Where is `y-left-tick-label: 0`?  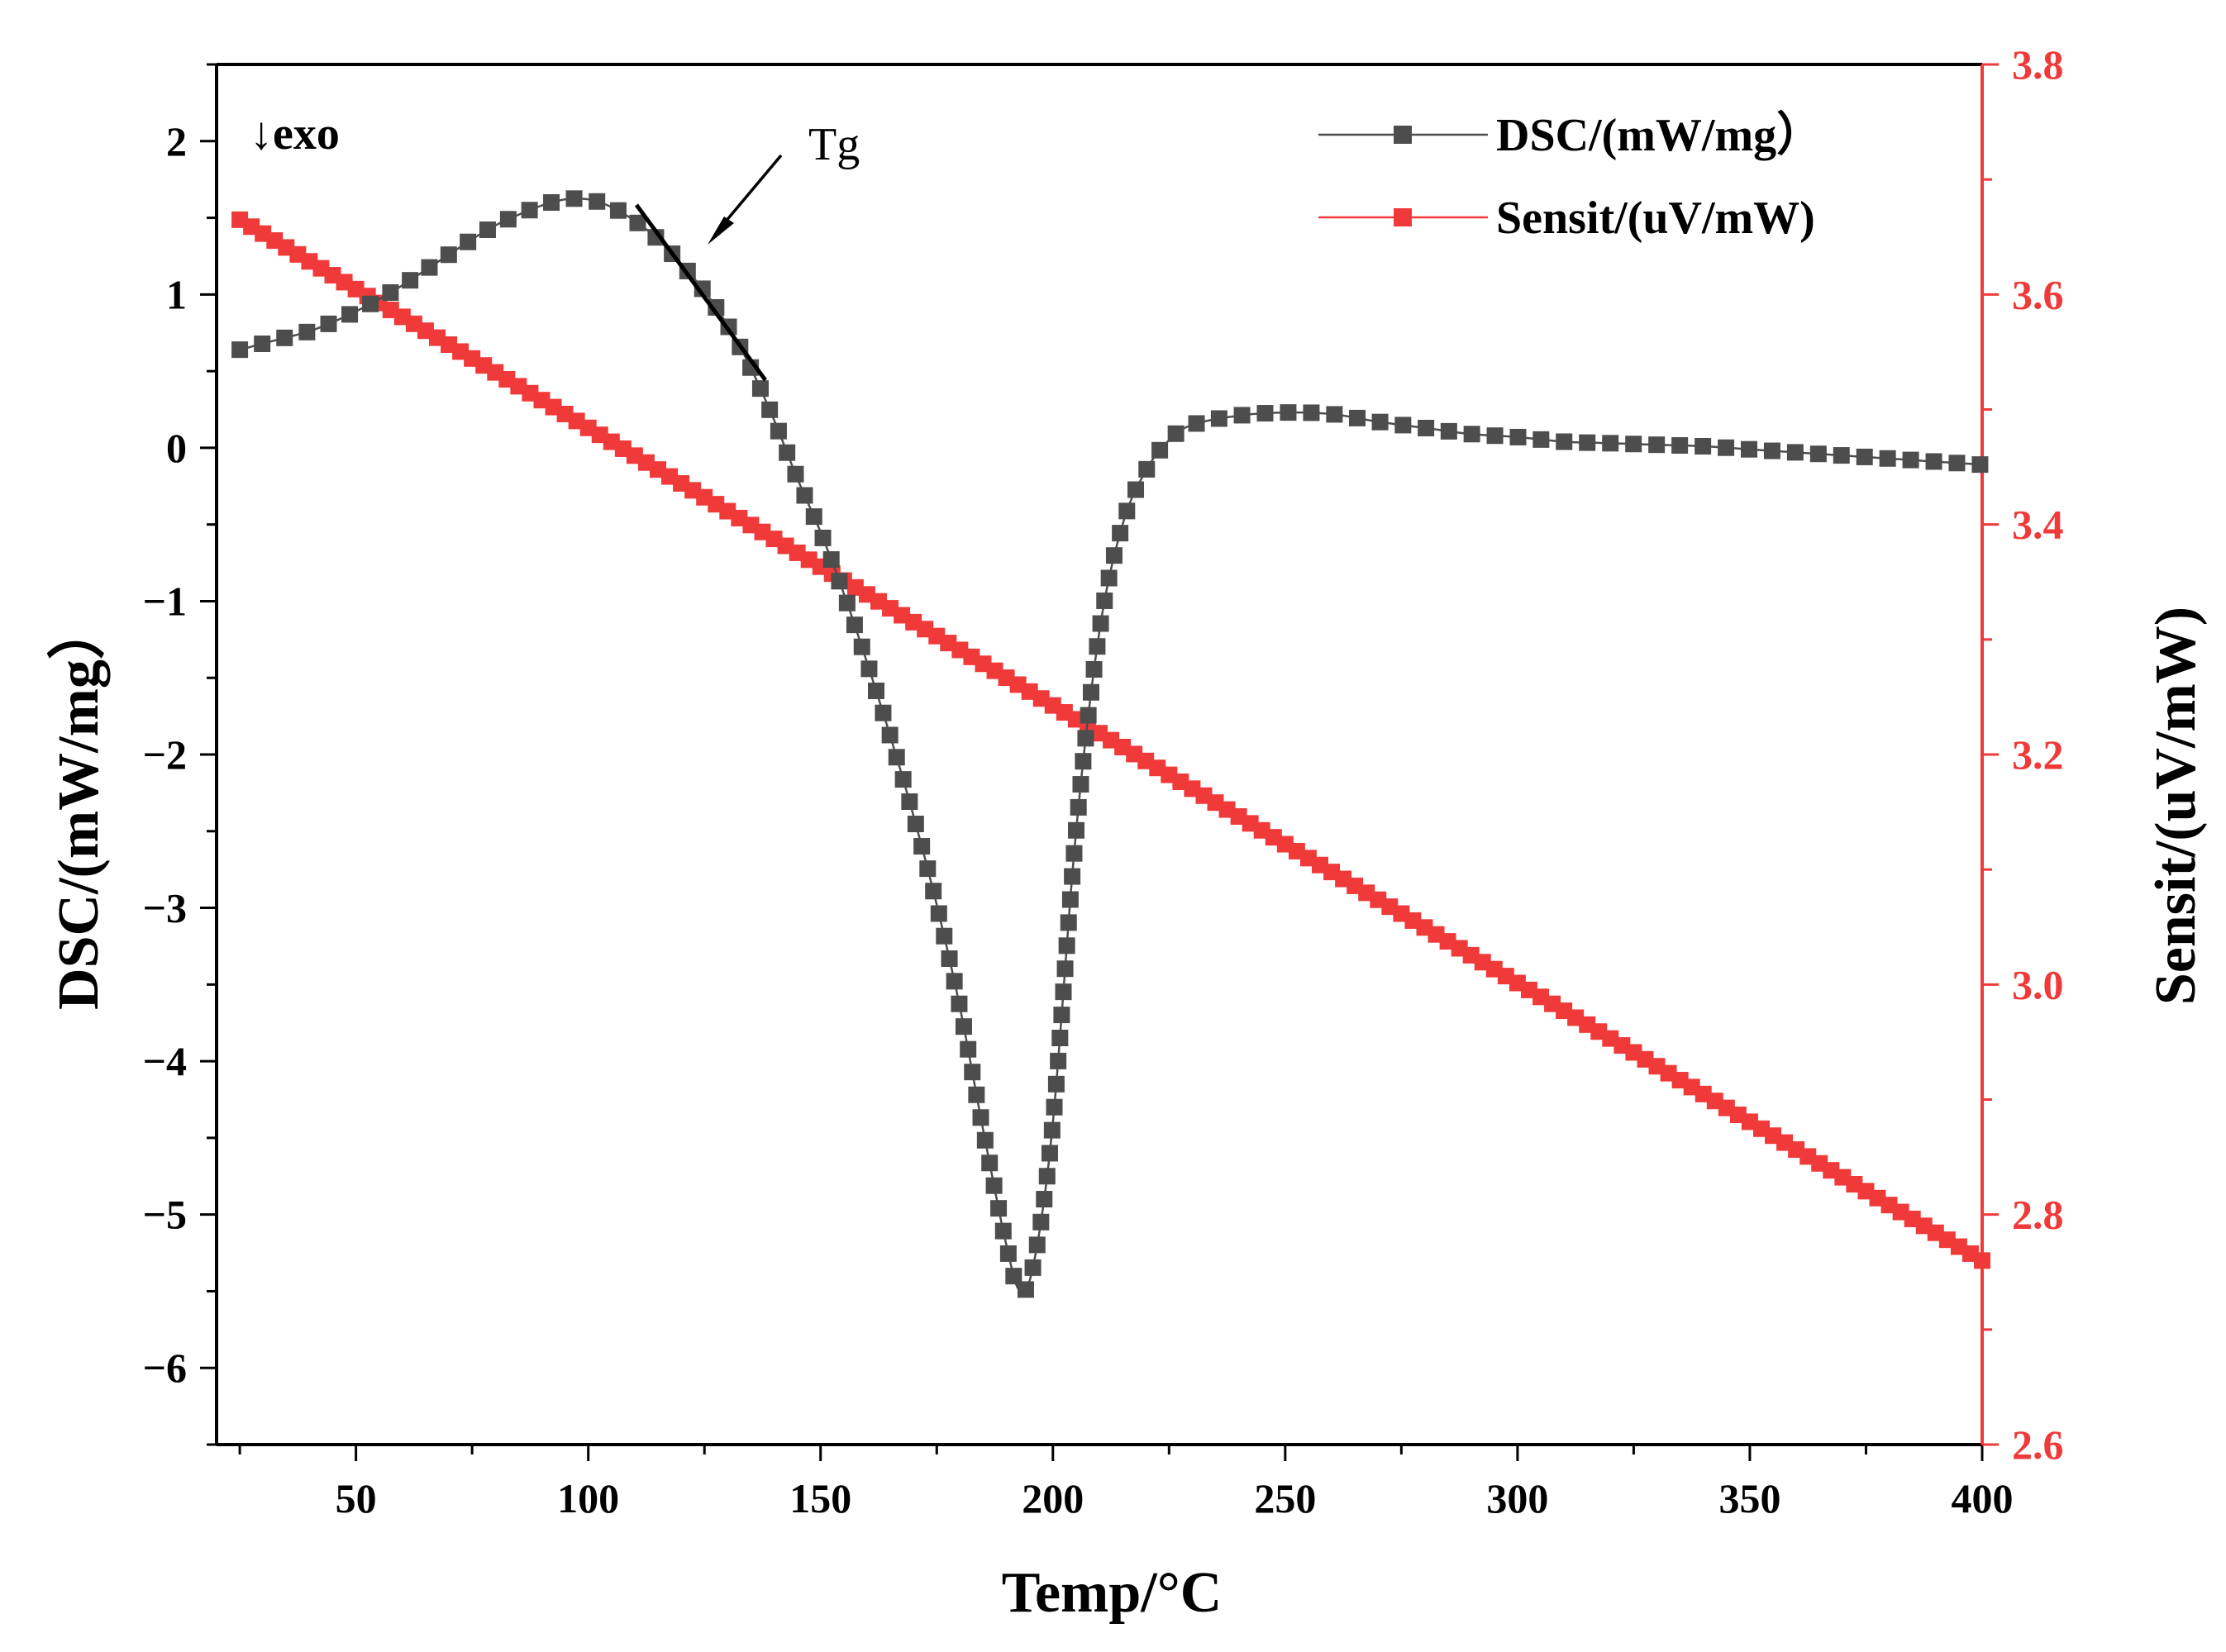 y-left-tick-label: 0 is located at coordinates (176, 448).